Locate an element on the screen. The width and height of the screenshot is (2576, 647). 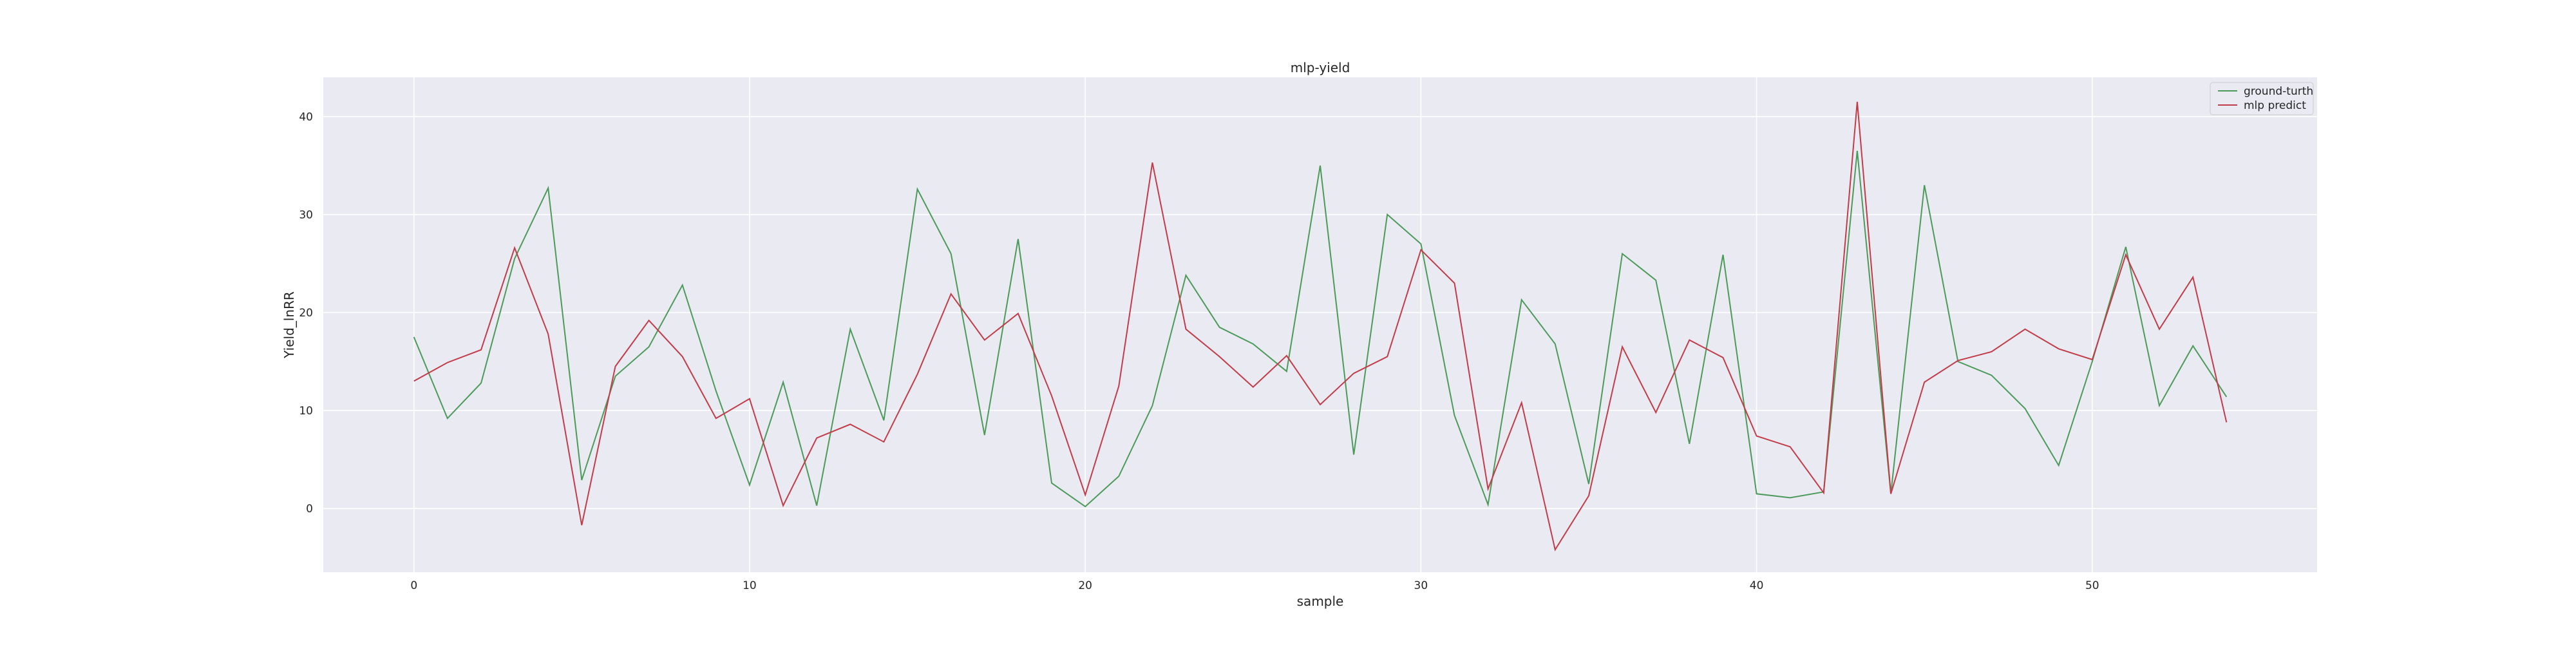
legend: ground-turth mlp predict is located at coordinates (2262, 98).